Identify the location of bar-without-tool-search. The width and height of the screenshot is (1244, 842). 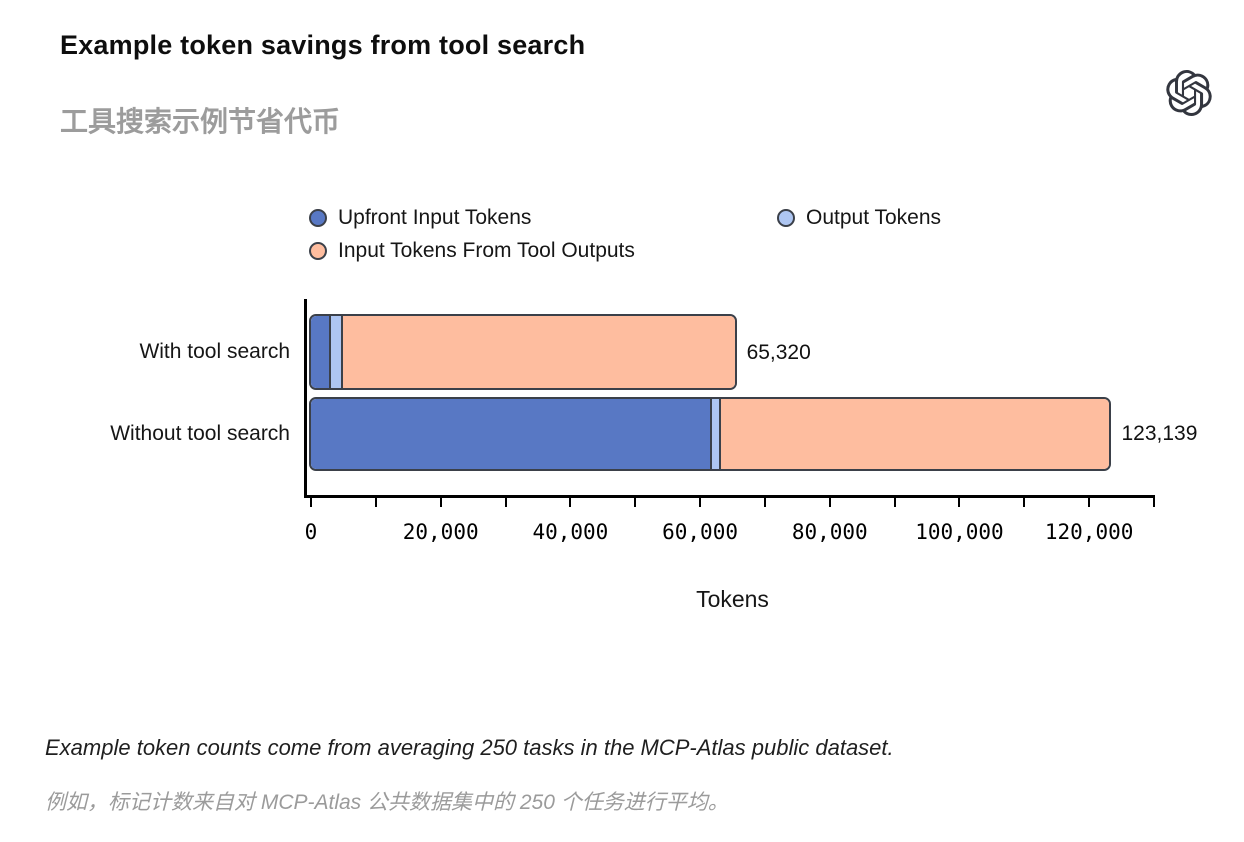
(710, 434).